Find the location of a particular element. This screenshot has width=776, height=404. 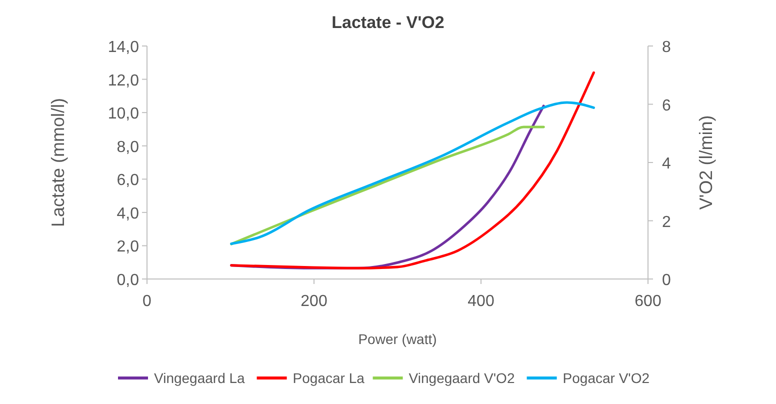

line-series is located at coordinates (387, 186).